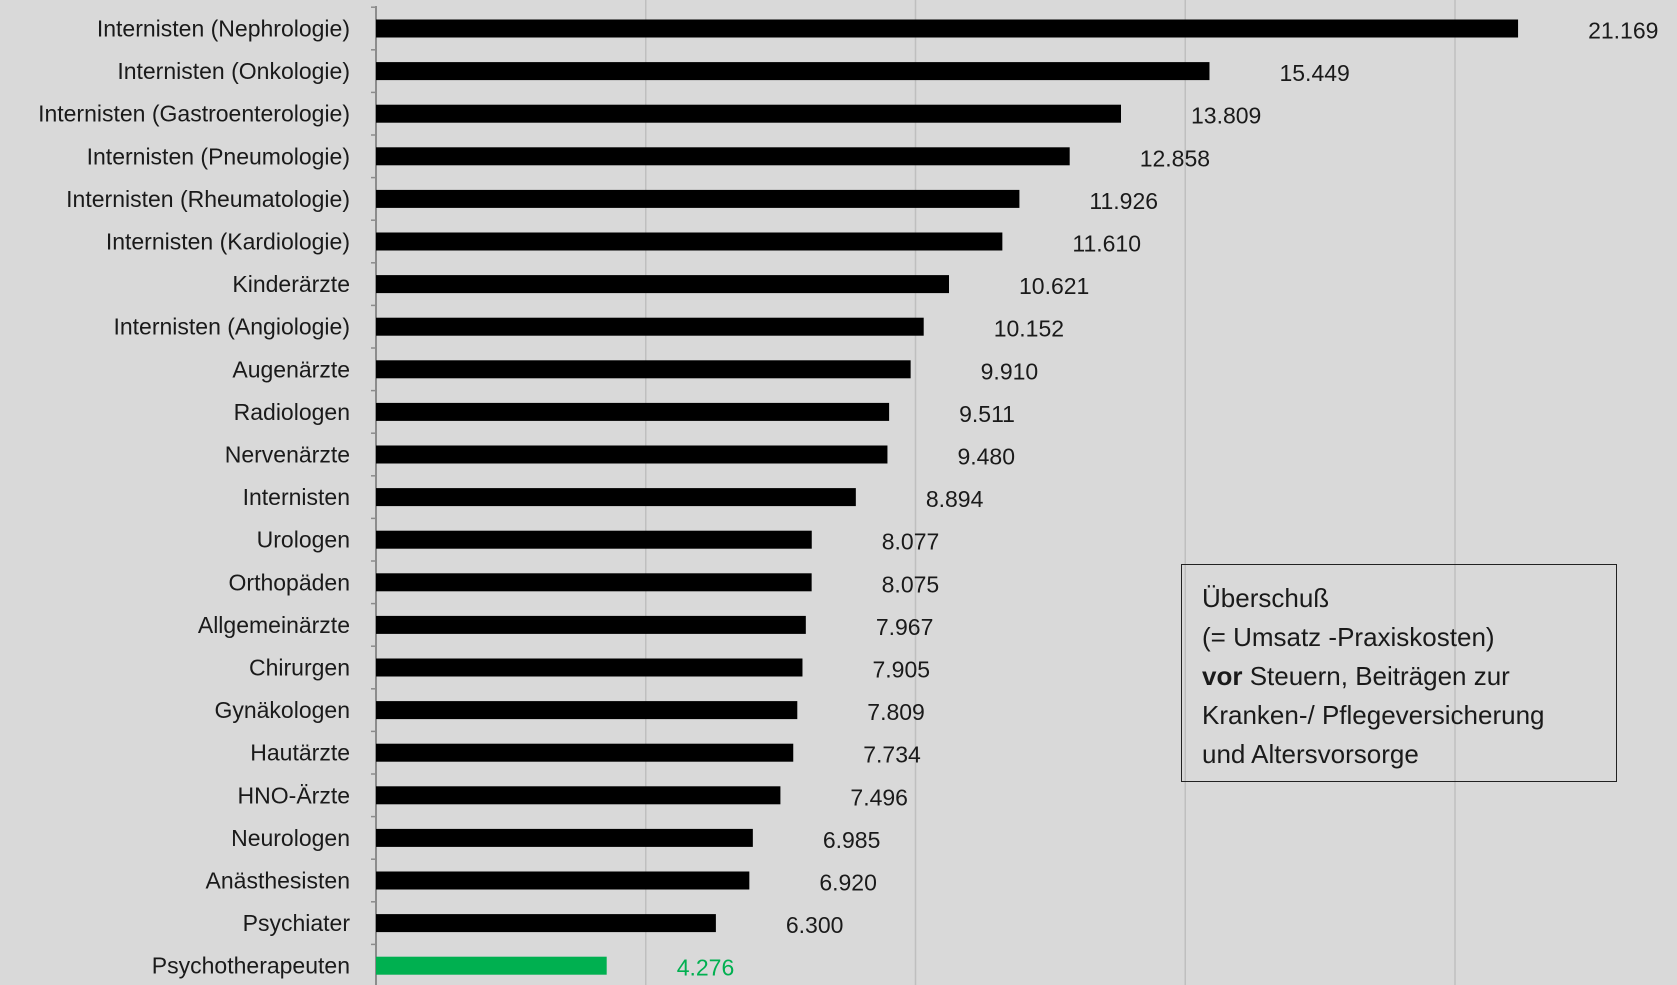 The image size is (1677, 985). What do you see at coordinates (1029, 329) in the screenshot?
I see `value-label: 10.152` at bounding box center [1029, 329].